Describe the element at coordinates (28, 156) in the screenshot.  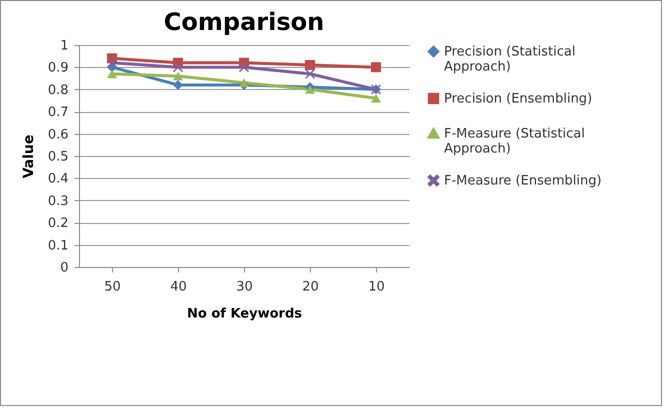
I see `y-axis-title: Value` at that location.